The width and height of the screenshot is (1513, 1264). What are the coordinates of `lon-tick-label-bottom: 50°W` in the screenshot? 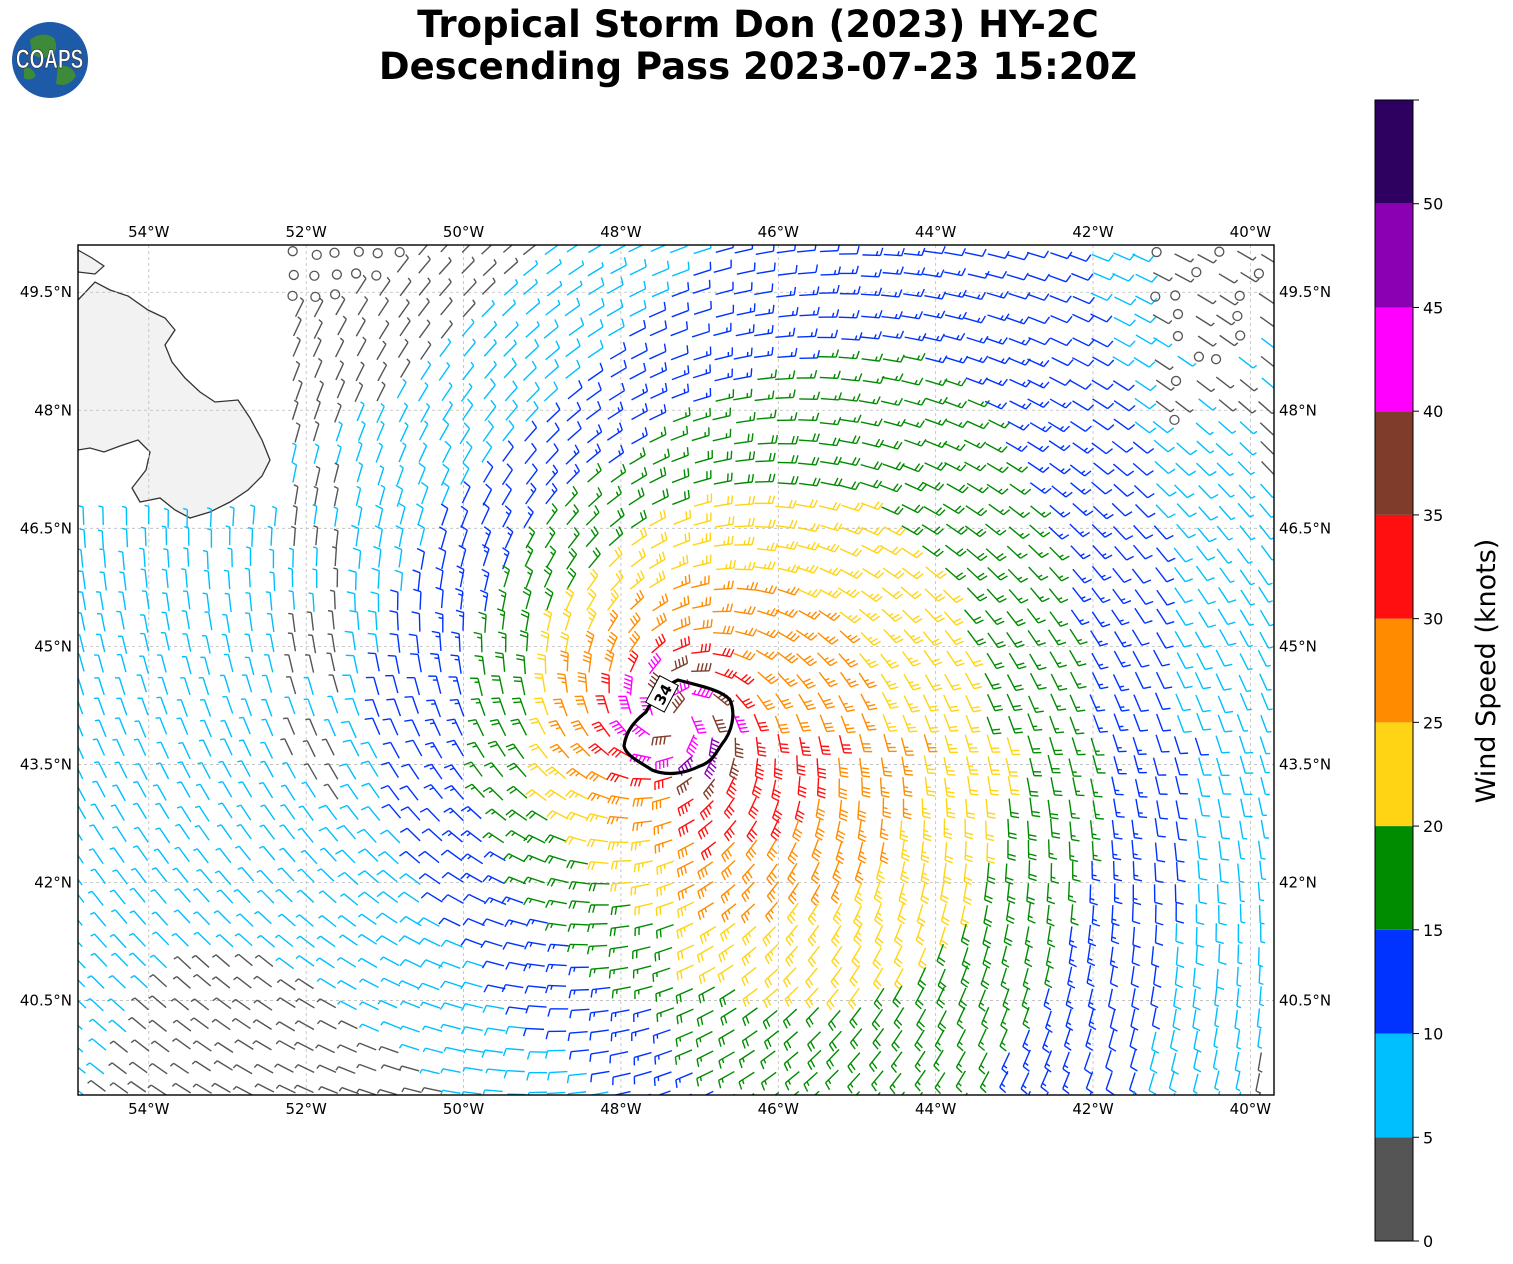 It's located at (464, 1109).